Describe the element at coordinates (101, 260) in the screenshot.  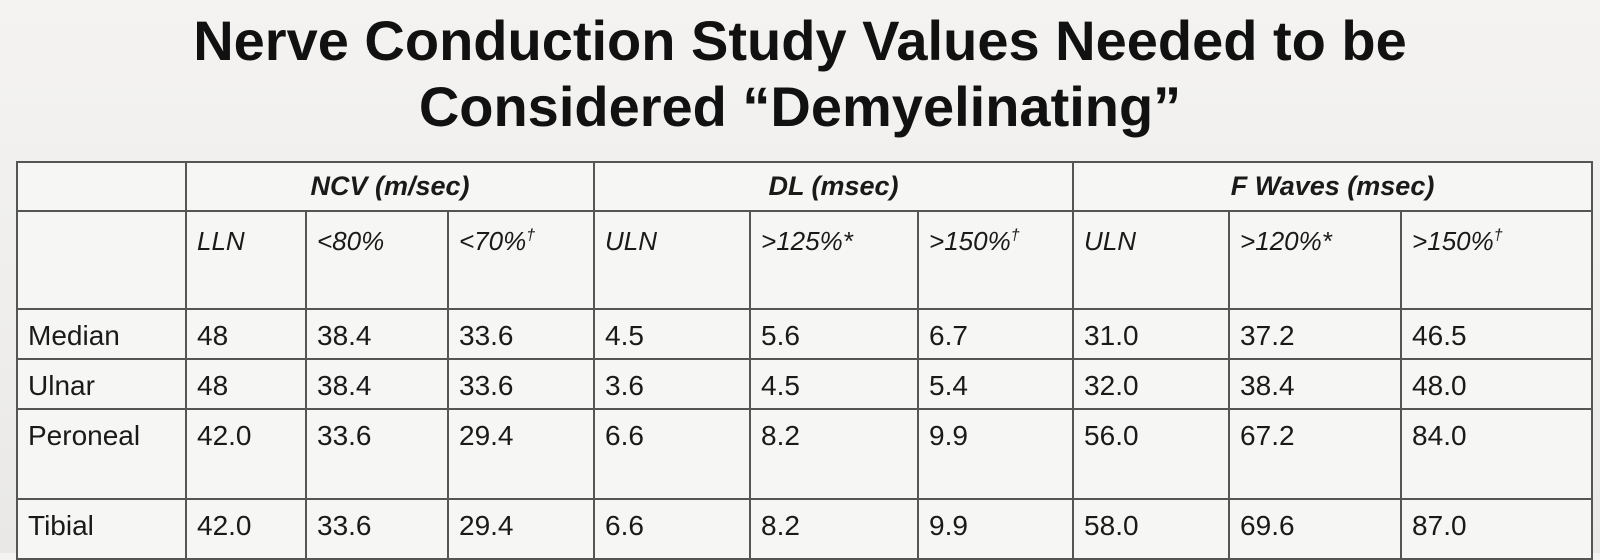
I see `subheader-corner-cell` at that location.